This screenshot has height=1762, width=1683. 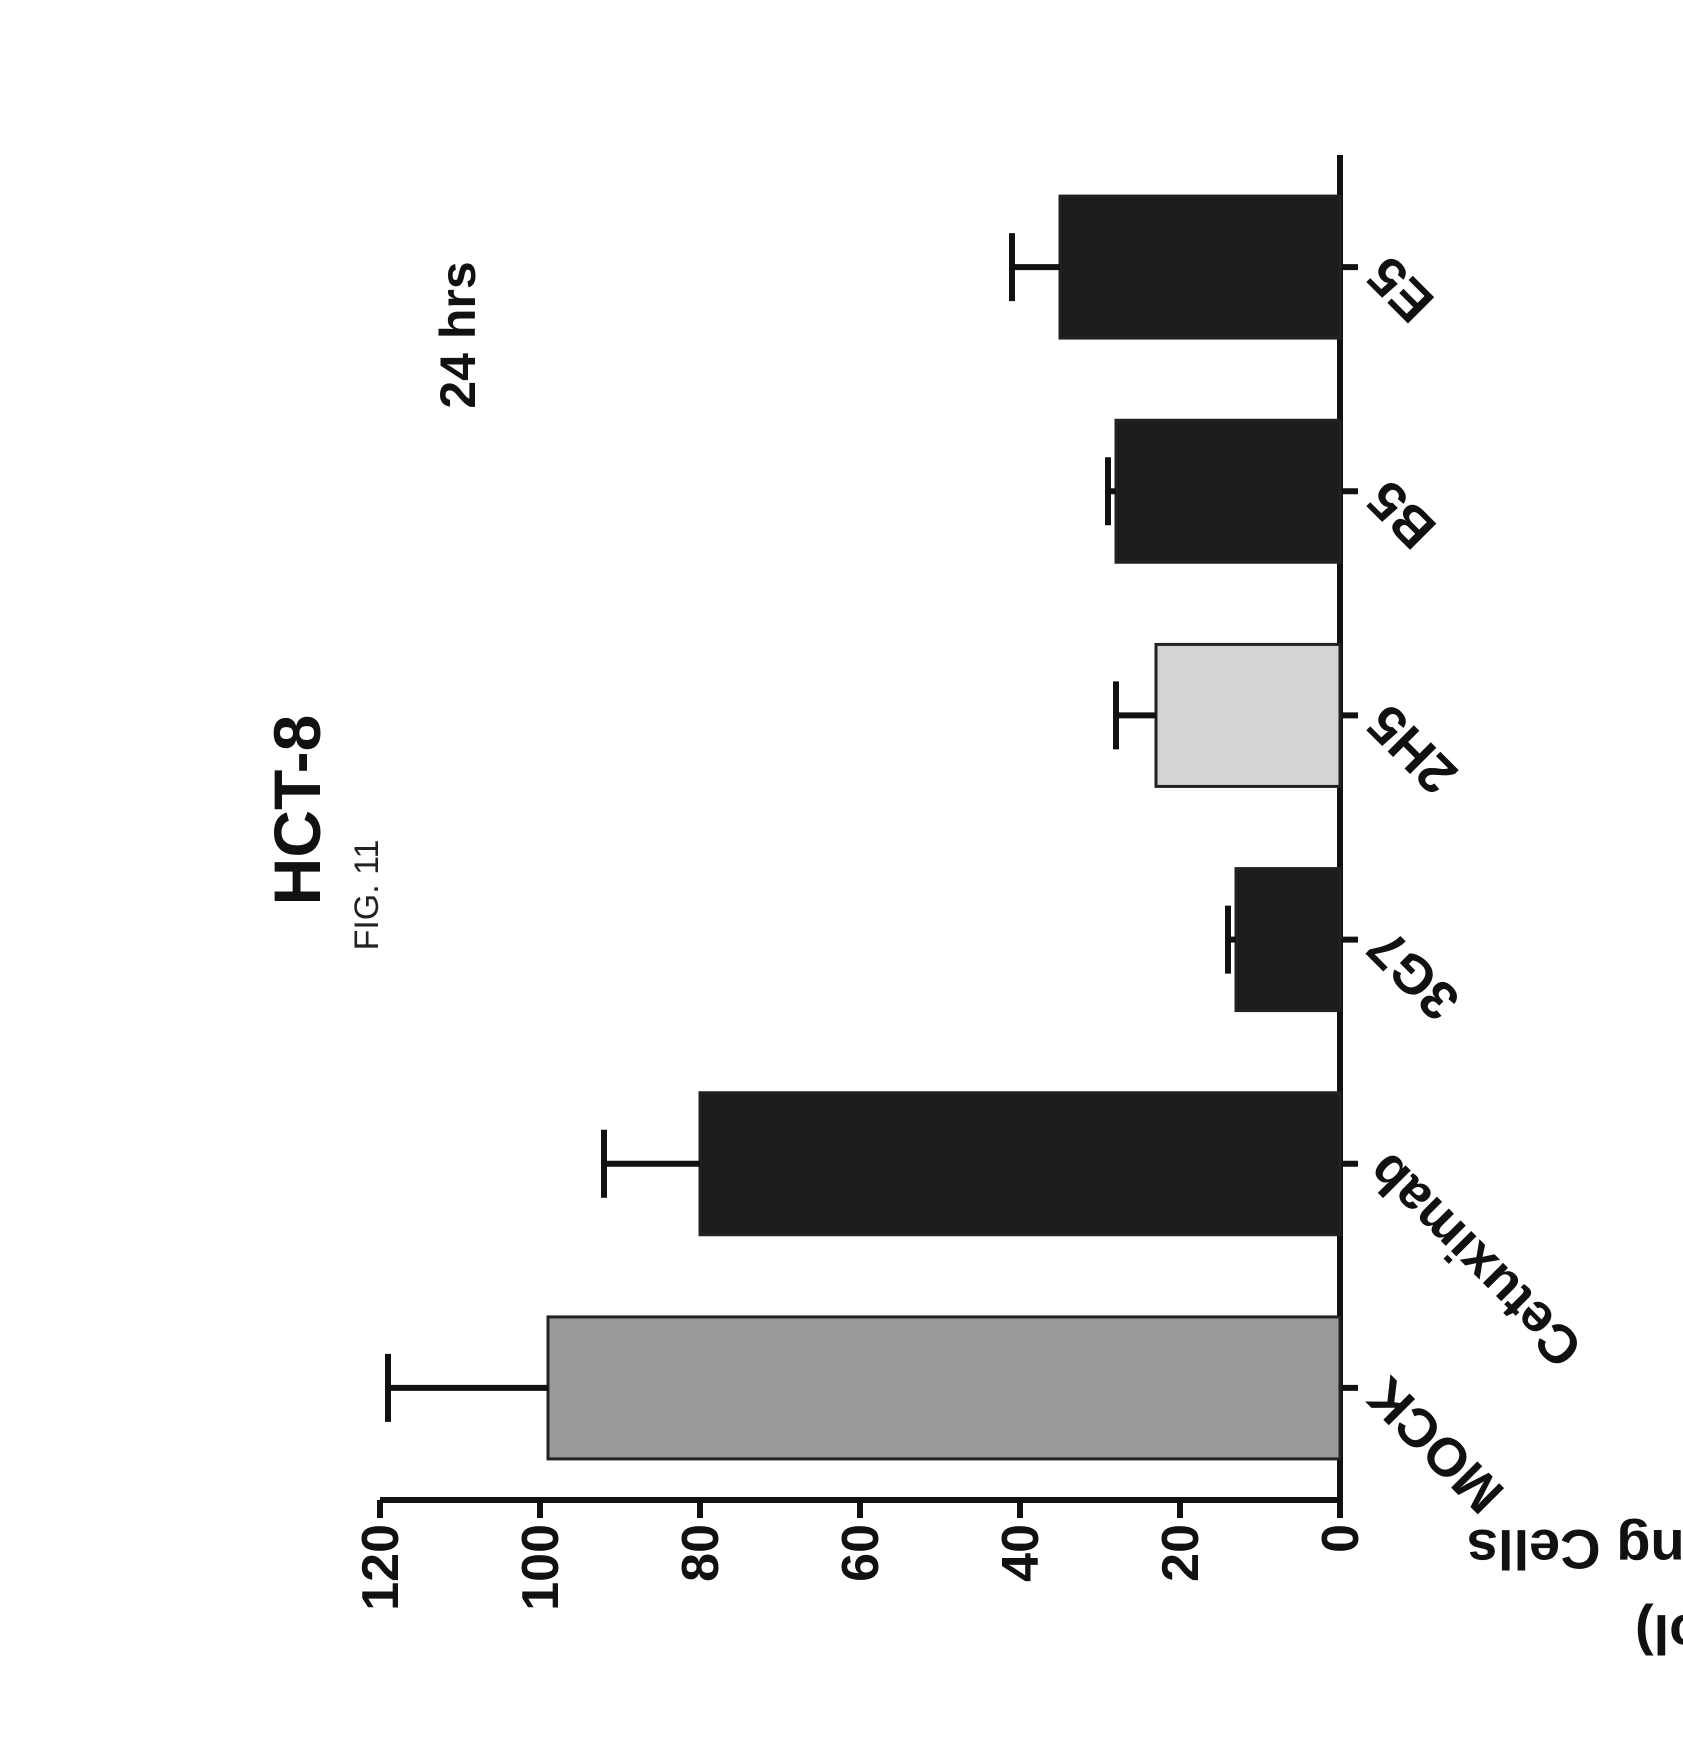 What do you see at coordinates (1575, 1549) in the screenshot?
I see `y-axis-label-line1: Numbers of Invading Cells` at bounding box center [1575, 1549].